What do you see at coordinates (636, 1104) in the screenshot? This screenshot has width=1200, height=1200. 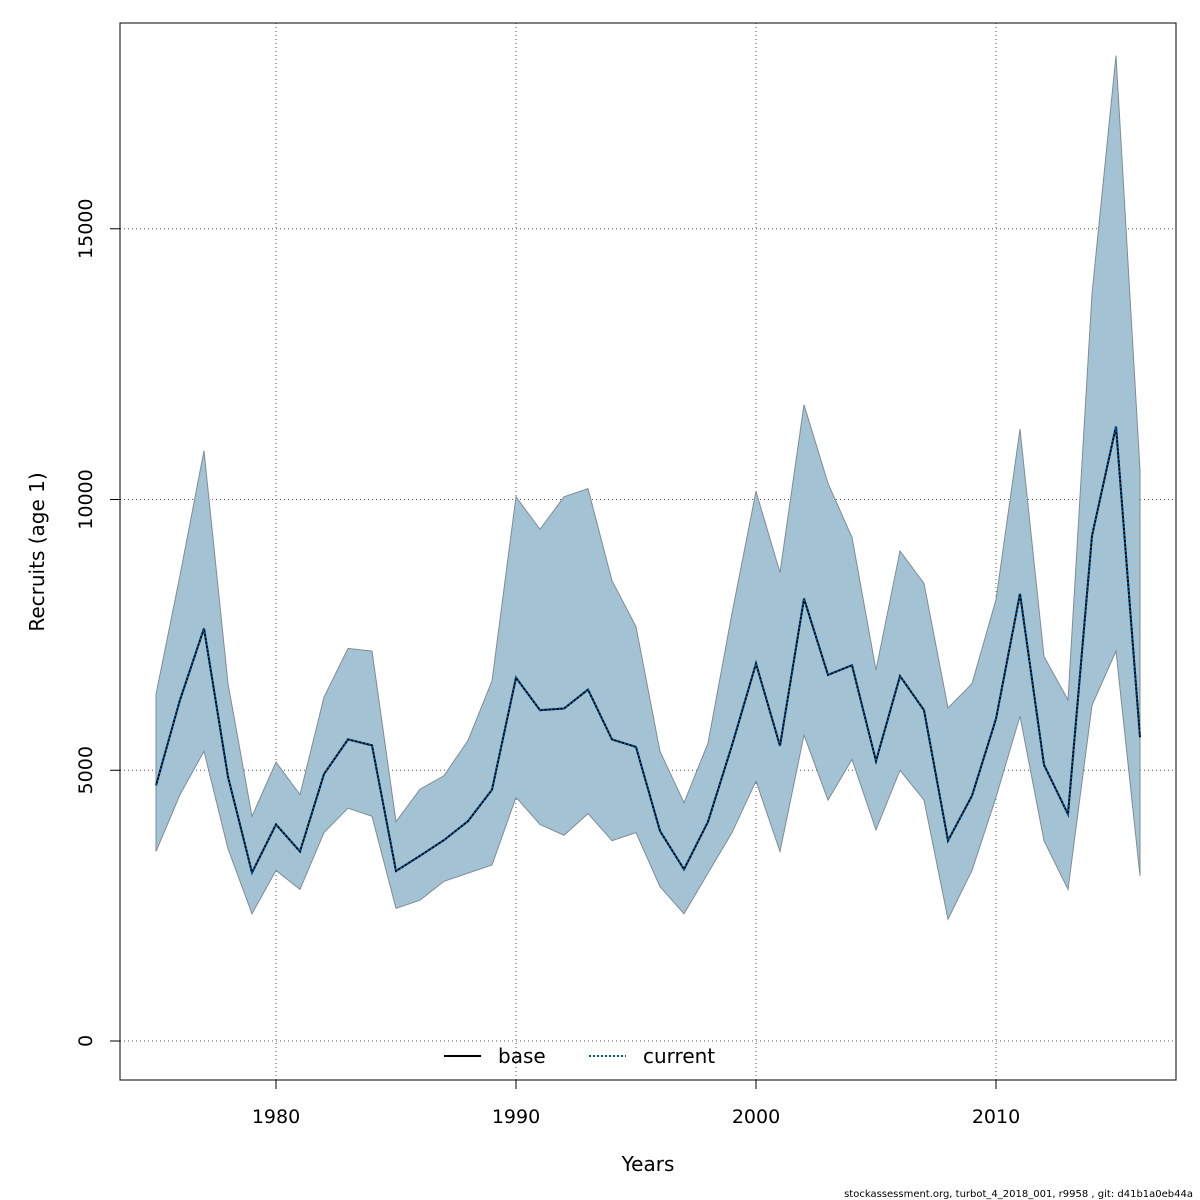 I see `x-axis: 1980 1990 2000 2010` at bounding box center [636, 1104].